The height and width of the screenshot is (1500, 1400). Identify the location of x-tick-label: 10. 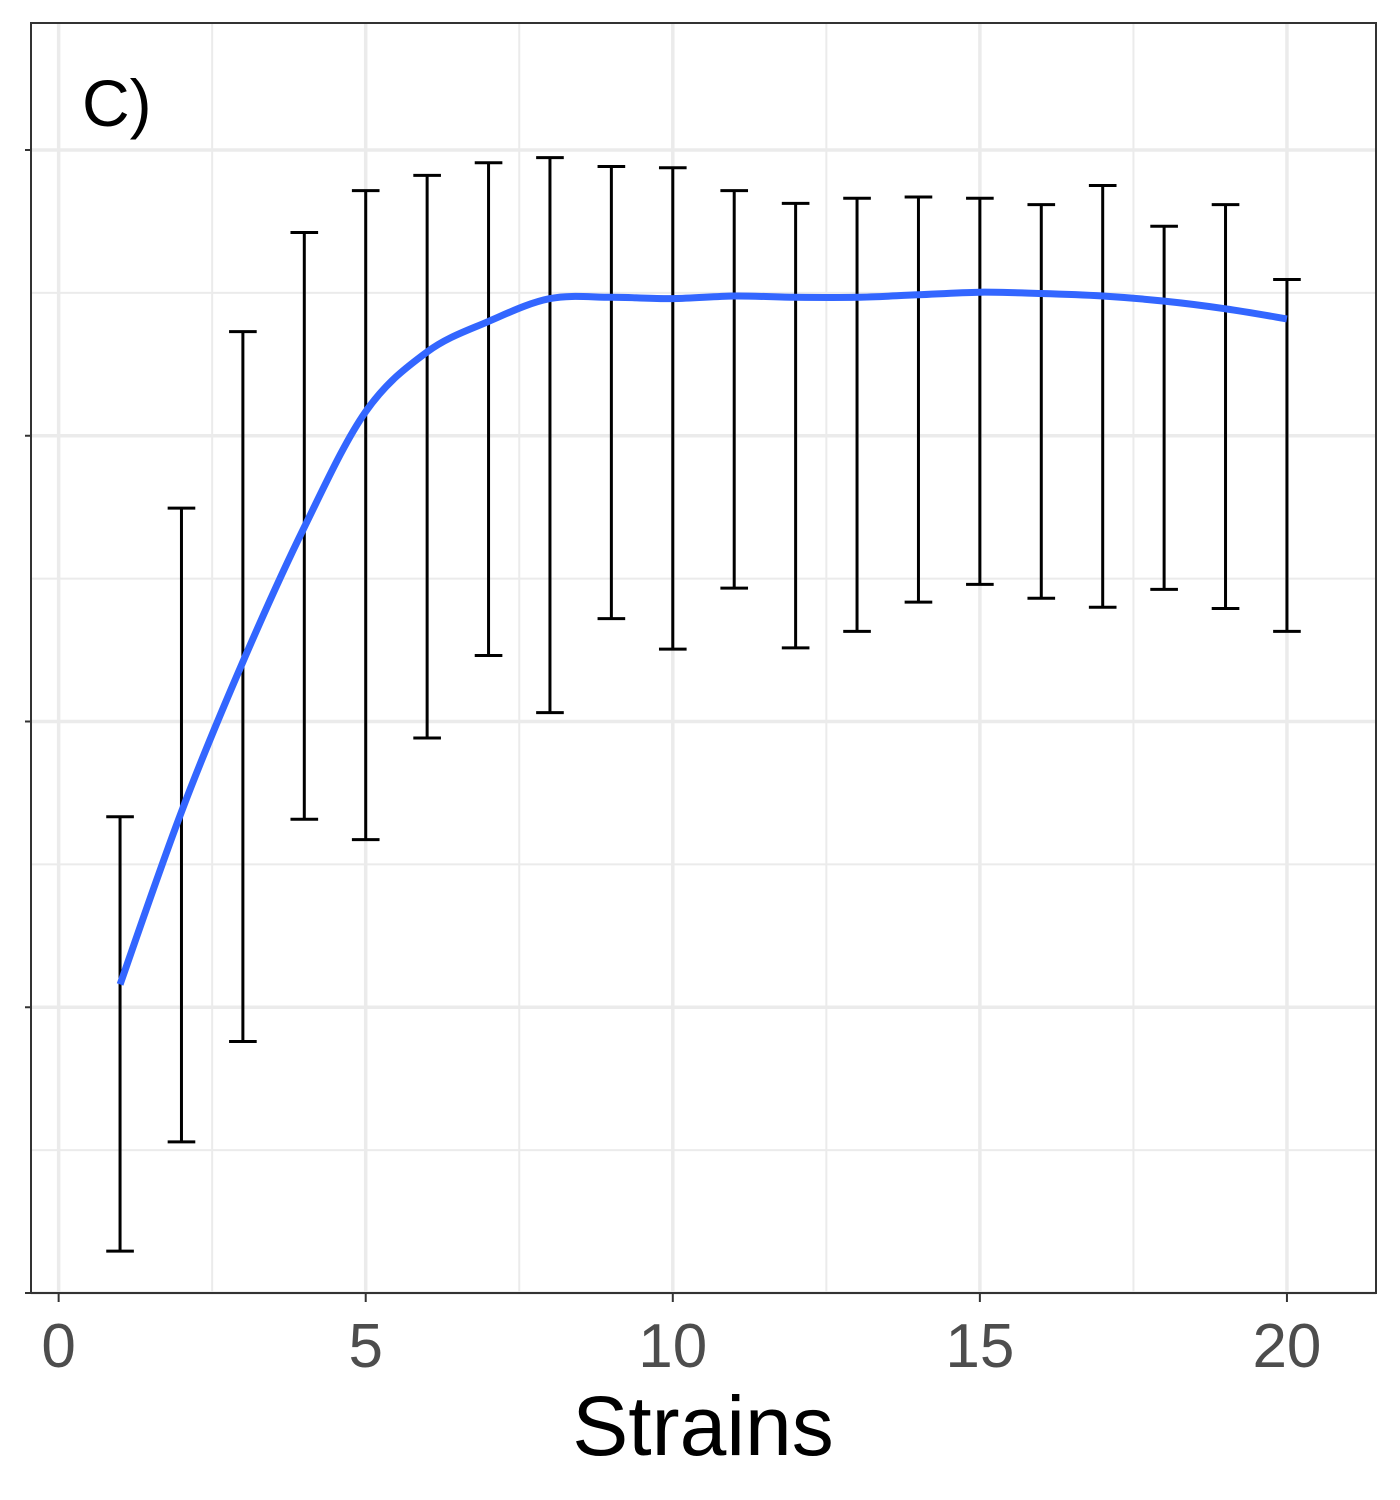
(672, 1346).